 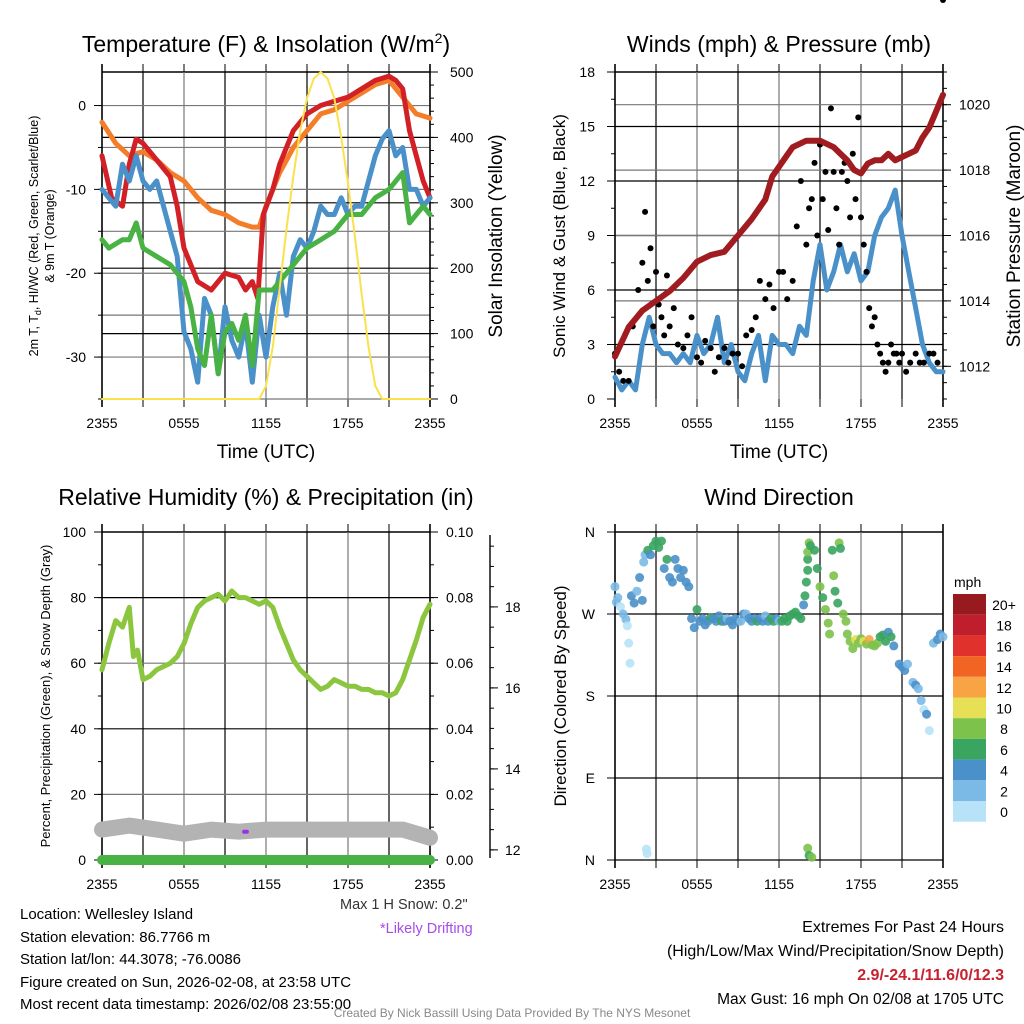 I want to click on y2-tick-label: 1014, so click(x=974, y=301).